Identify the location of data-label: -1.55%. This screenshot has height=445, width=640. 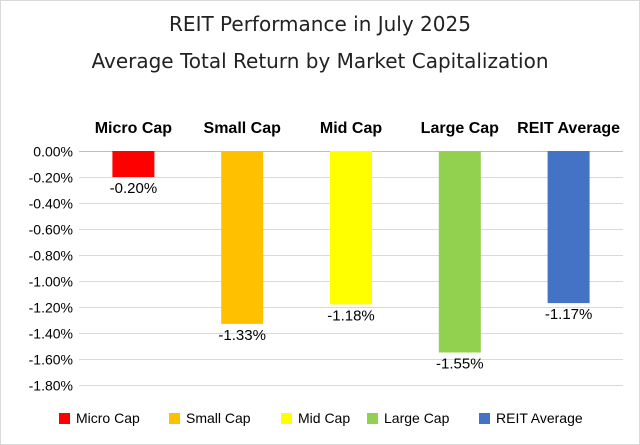
(460, 364).